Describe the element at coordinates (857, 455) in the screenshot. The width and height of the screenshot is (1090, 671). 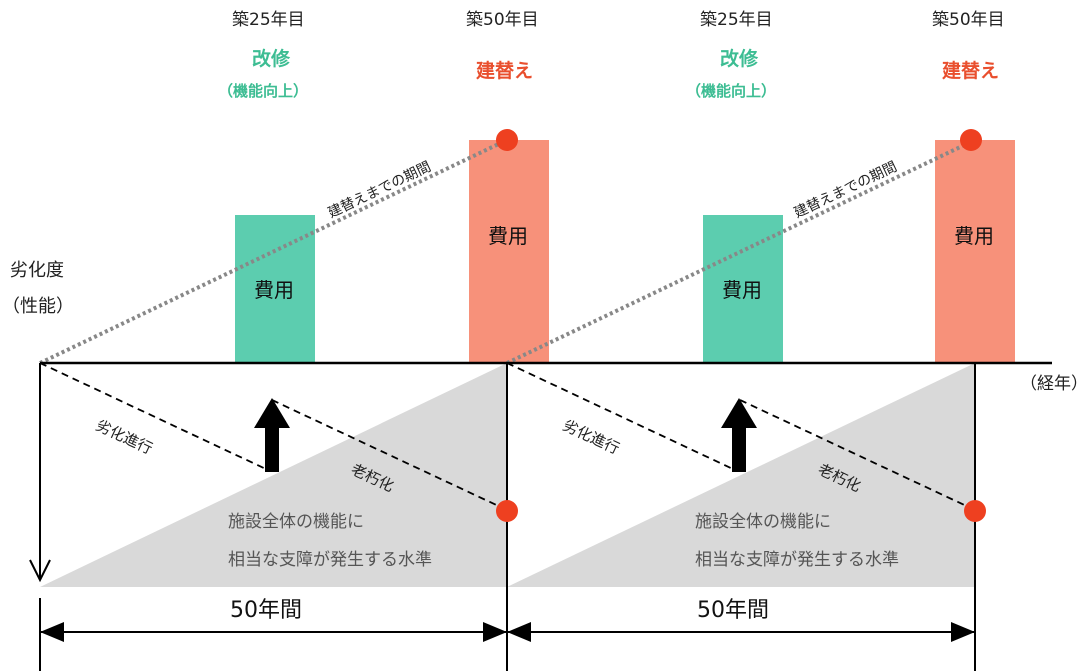
I see `degradation-line-2b` at that location.